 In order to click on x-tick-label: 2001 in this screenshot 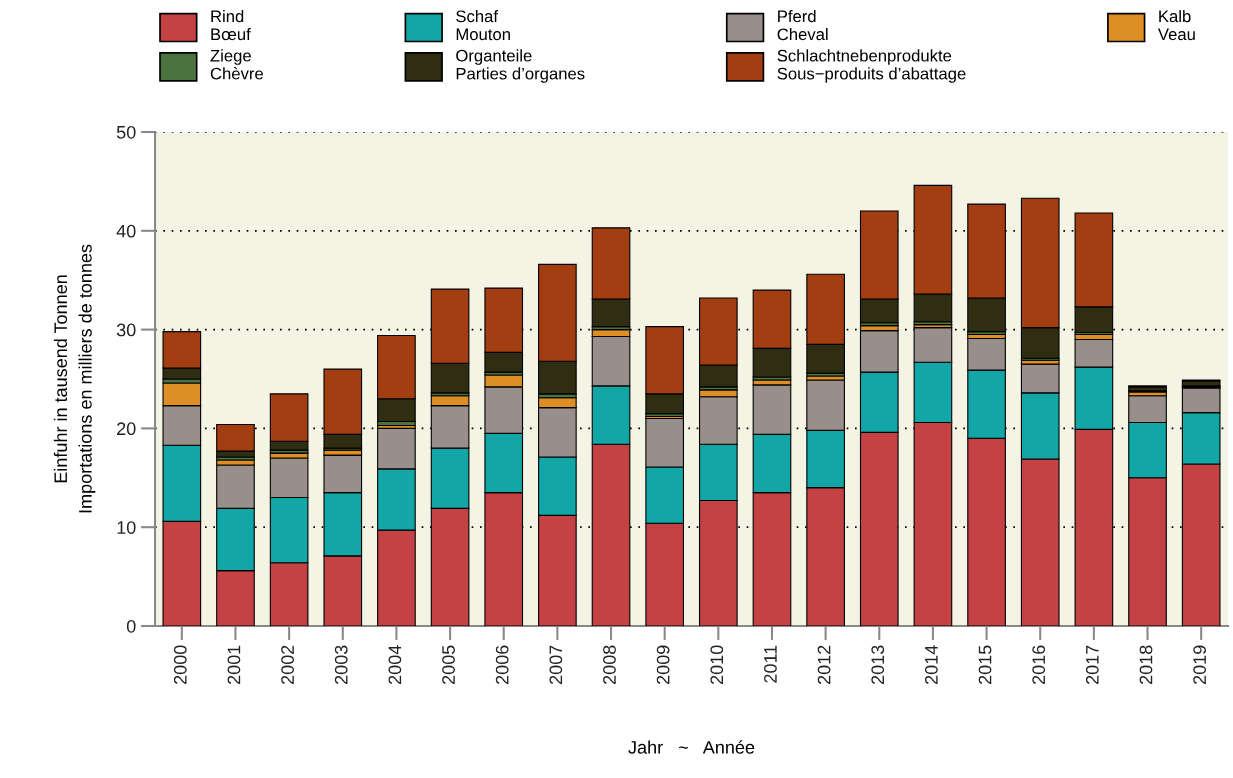, I will do `click(234, 664)`.